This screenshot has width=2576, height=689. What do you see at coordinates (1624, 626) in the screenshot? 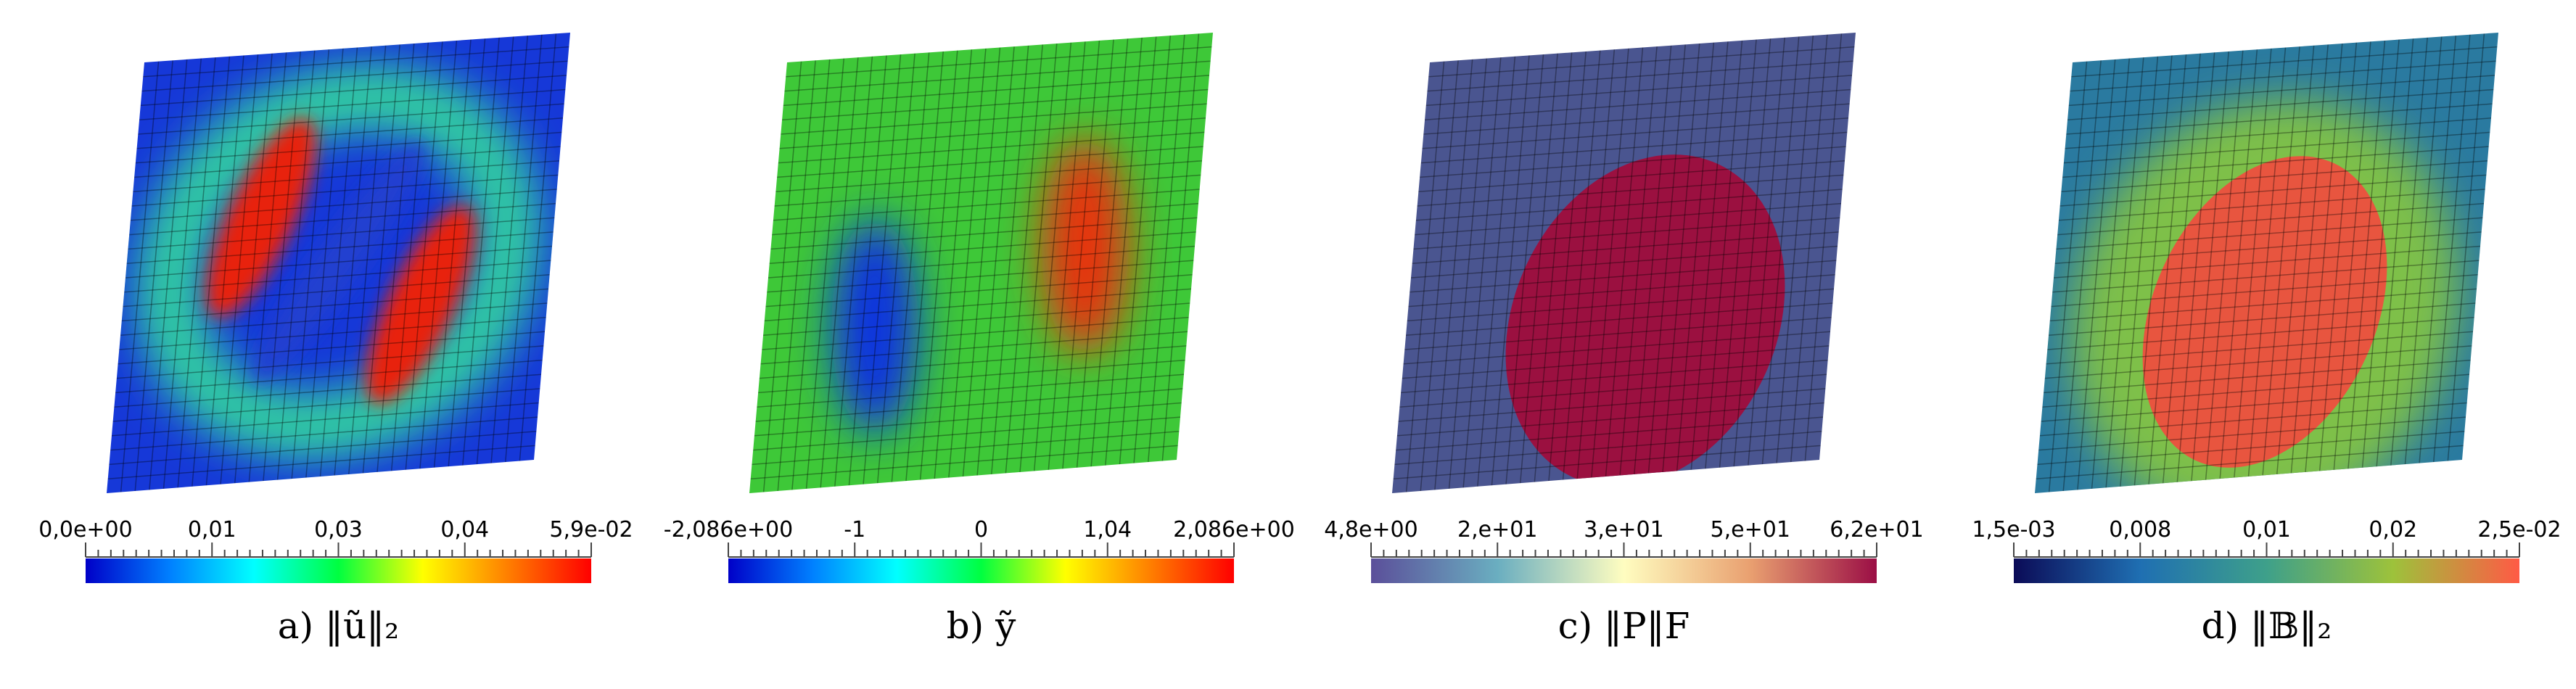
I see `caption: c) ‖P‖F` at bounding box center [1624, 626].